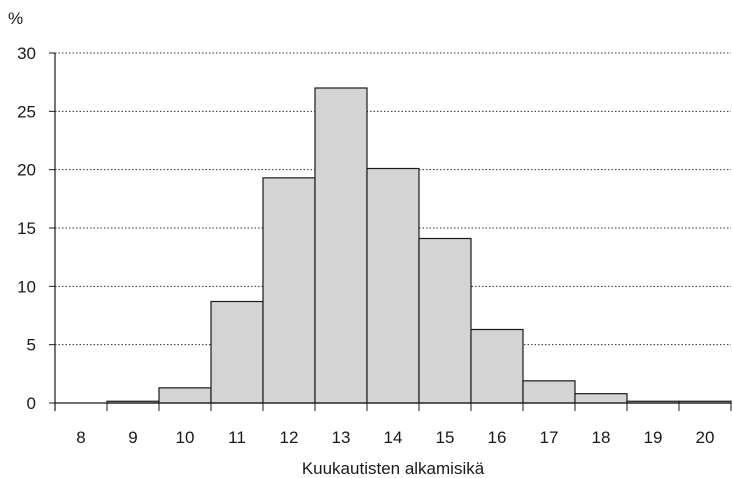 The image size is (733, 478). I want to click on y-tick-label-5: 5, so click(31, 345).